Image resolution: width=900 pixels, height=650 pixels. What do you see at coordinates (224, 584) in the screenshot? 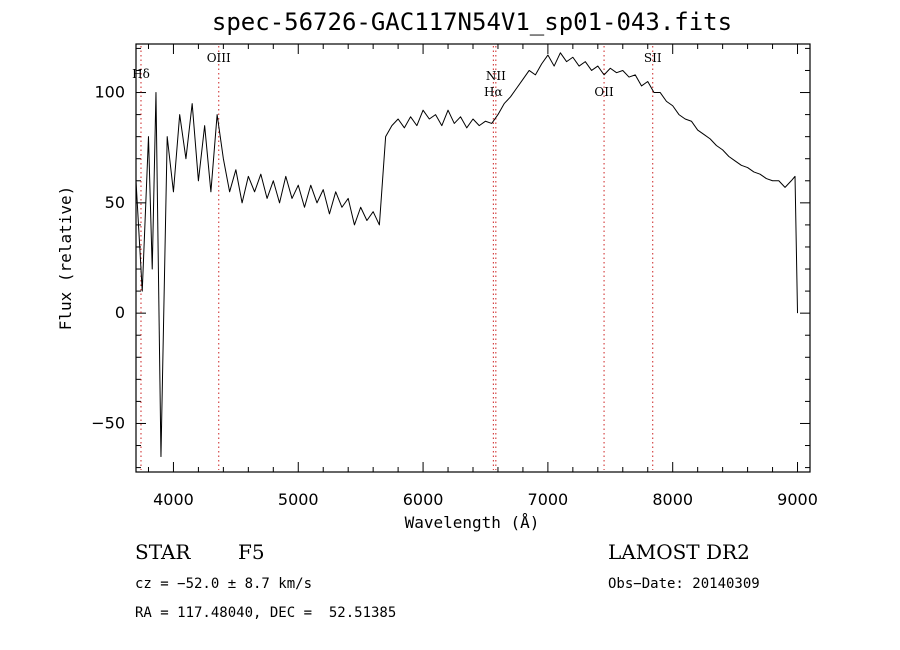
I see `velocity-readout: cz = −52.0 ± 8.7 km/s` at bounding box center [224, 584].